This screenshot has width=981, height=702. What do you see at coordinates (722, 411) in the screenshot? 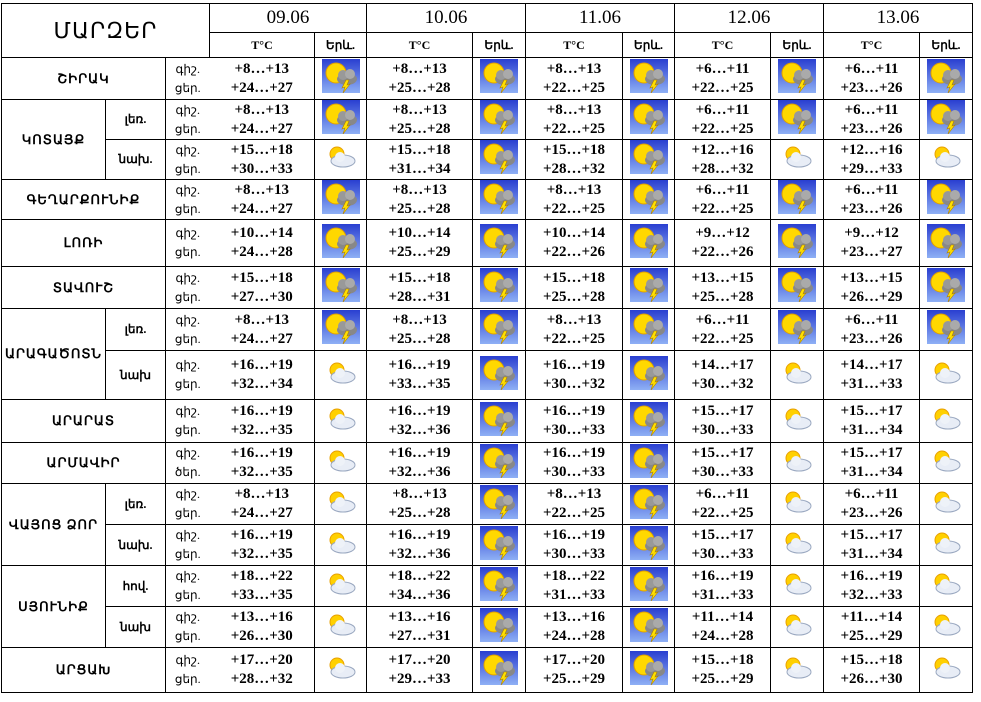
I see `night-temp: +15…+17` at bounding box center [722, 411].